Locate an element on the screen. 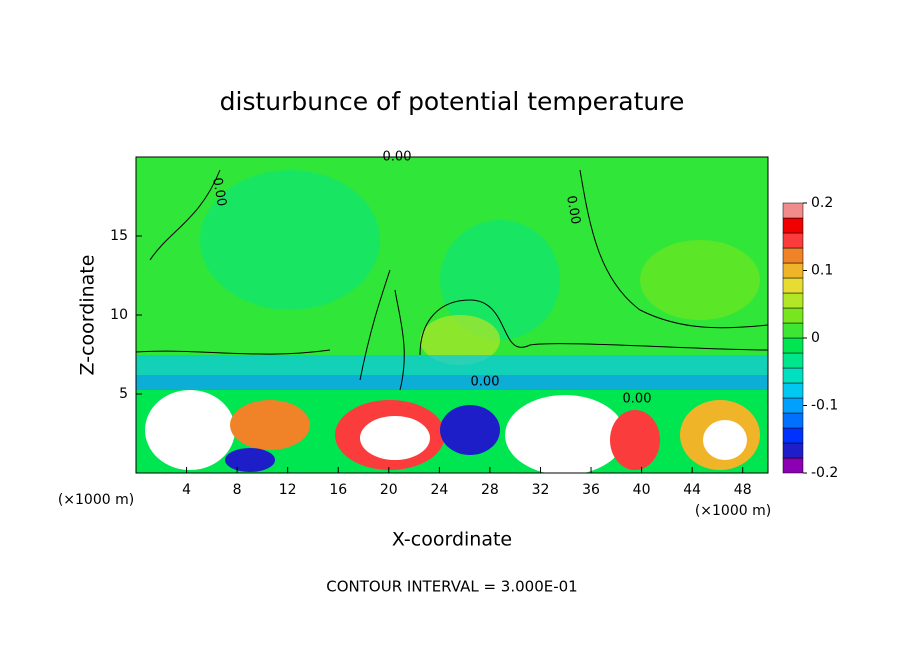 This screenshot has width=904, height=654. footer-note: CONTOUR INTERVAL = 3.000E-01 is located at coordinates (451, 587).